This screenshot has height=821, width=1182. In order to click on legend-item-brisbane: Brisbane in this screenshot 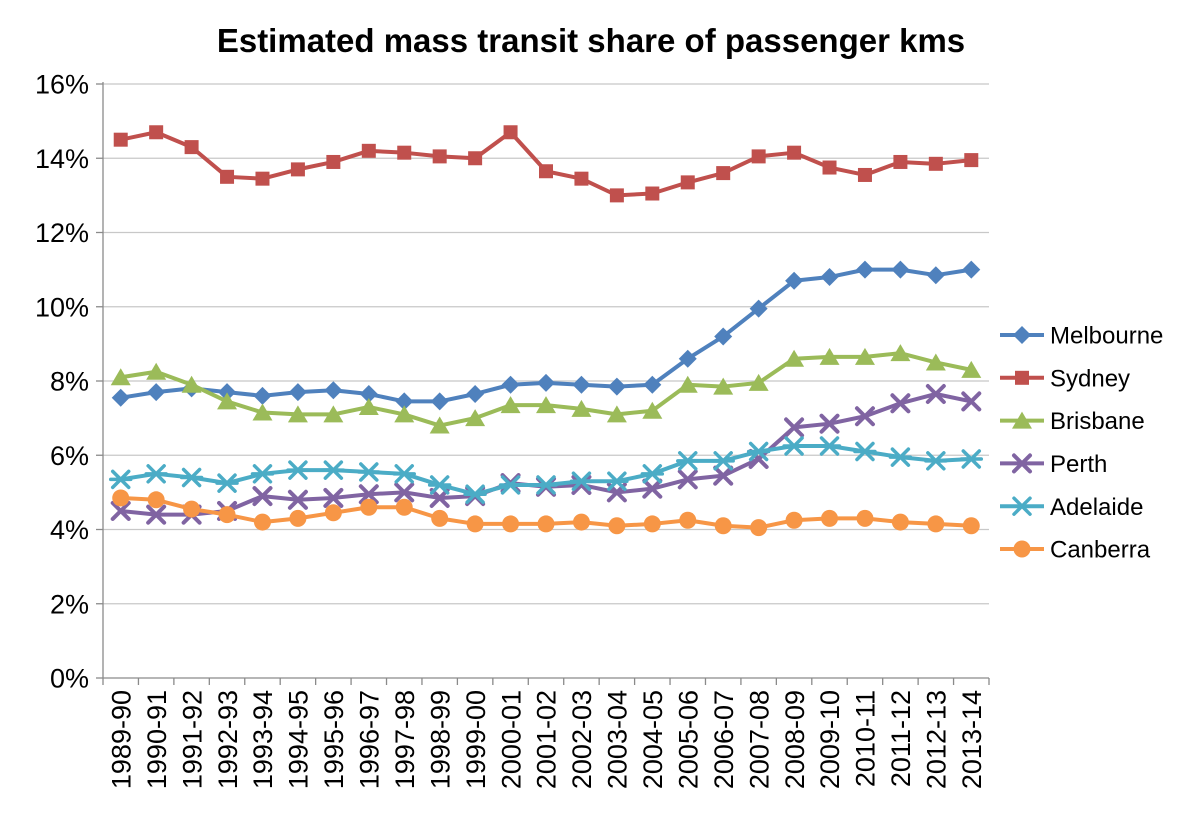, I will do `click(1072, 421)`.